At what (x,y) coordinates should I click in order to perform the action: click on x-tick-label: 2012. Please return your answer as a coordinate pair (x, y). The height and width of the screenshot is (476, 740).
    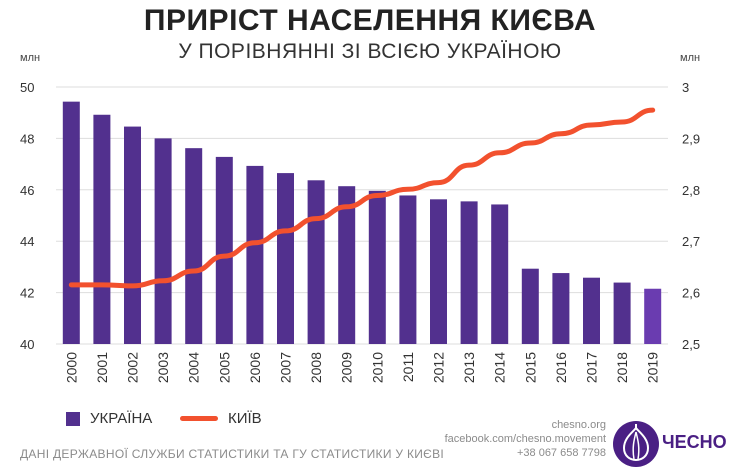
    Looking at the image, I should click on (439, 367).